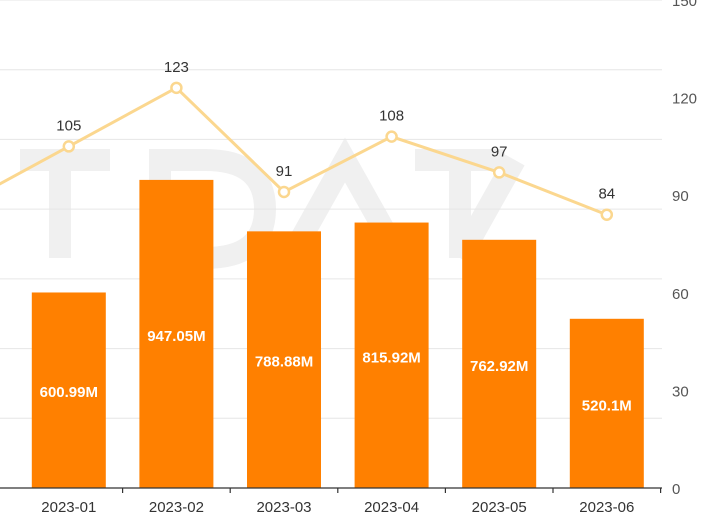 Image resolution: width=708 pixels, height=532 pixels. What do you see at coordinates (606, 507) in the screenshot?
I see `x-tick-label-2023-06: 2023-06` at bounding box center [606, 507].